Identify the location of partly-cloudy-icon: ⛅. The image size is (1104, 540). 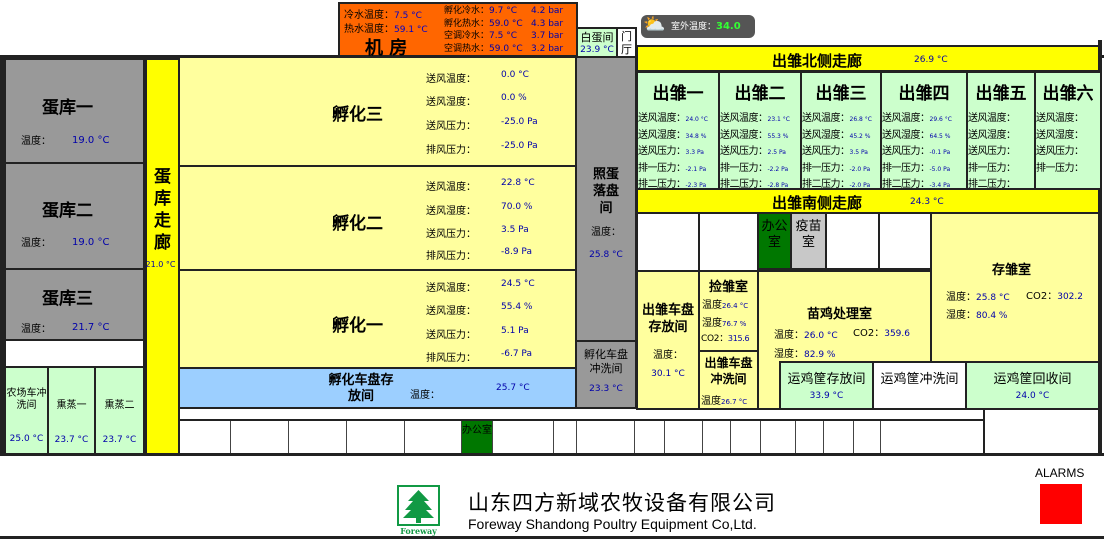
(654, 24).